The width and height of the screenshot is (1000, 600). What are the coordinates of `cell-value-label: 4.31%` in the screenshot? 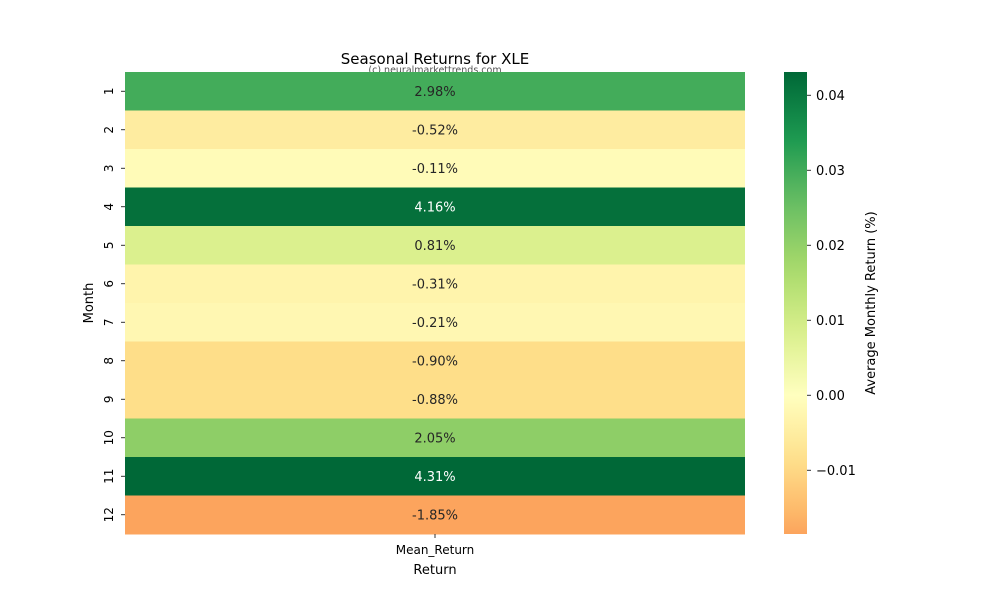 It's located at (434, 477).